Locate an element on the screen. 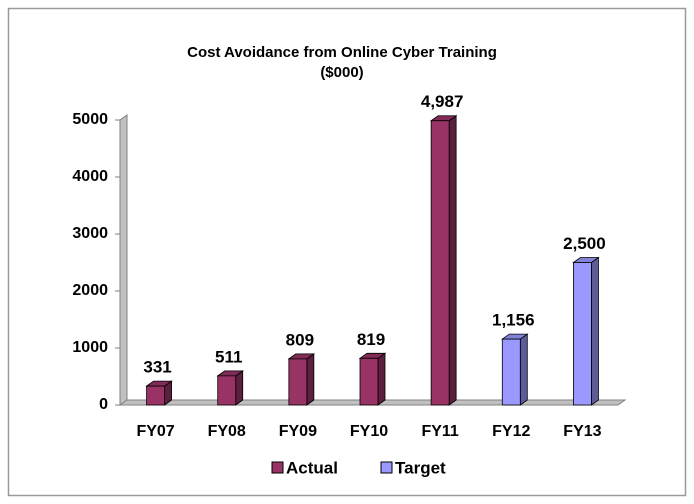 The width and height of the screenshot is (694, 504). data-label: 511 is located at coordinates (228, 356).